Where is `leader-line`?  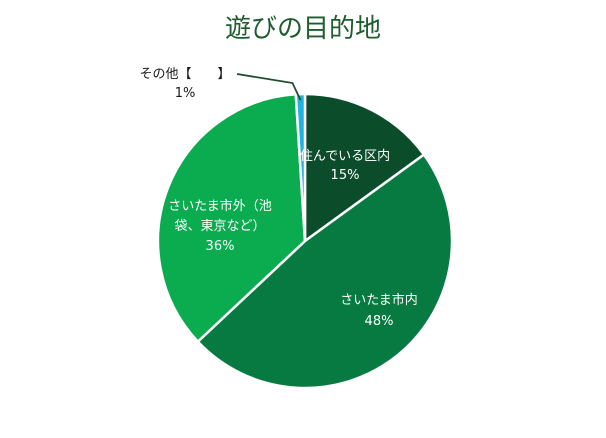 leader-line is located at coordinates (269, 87).